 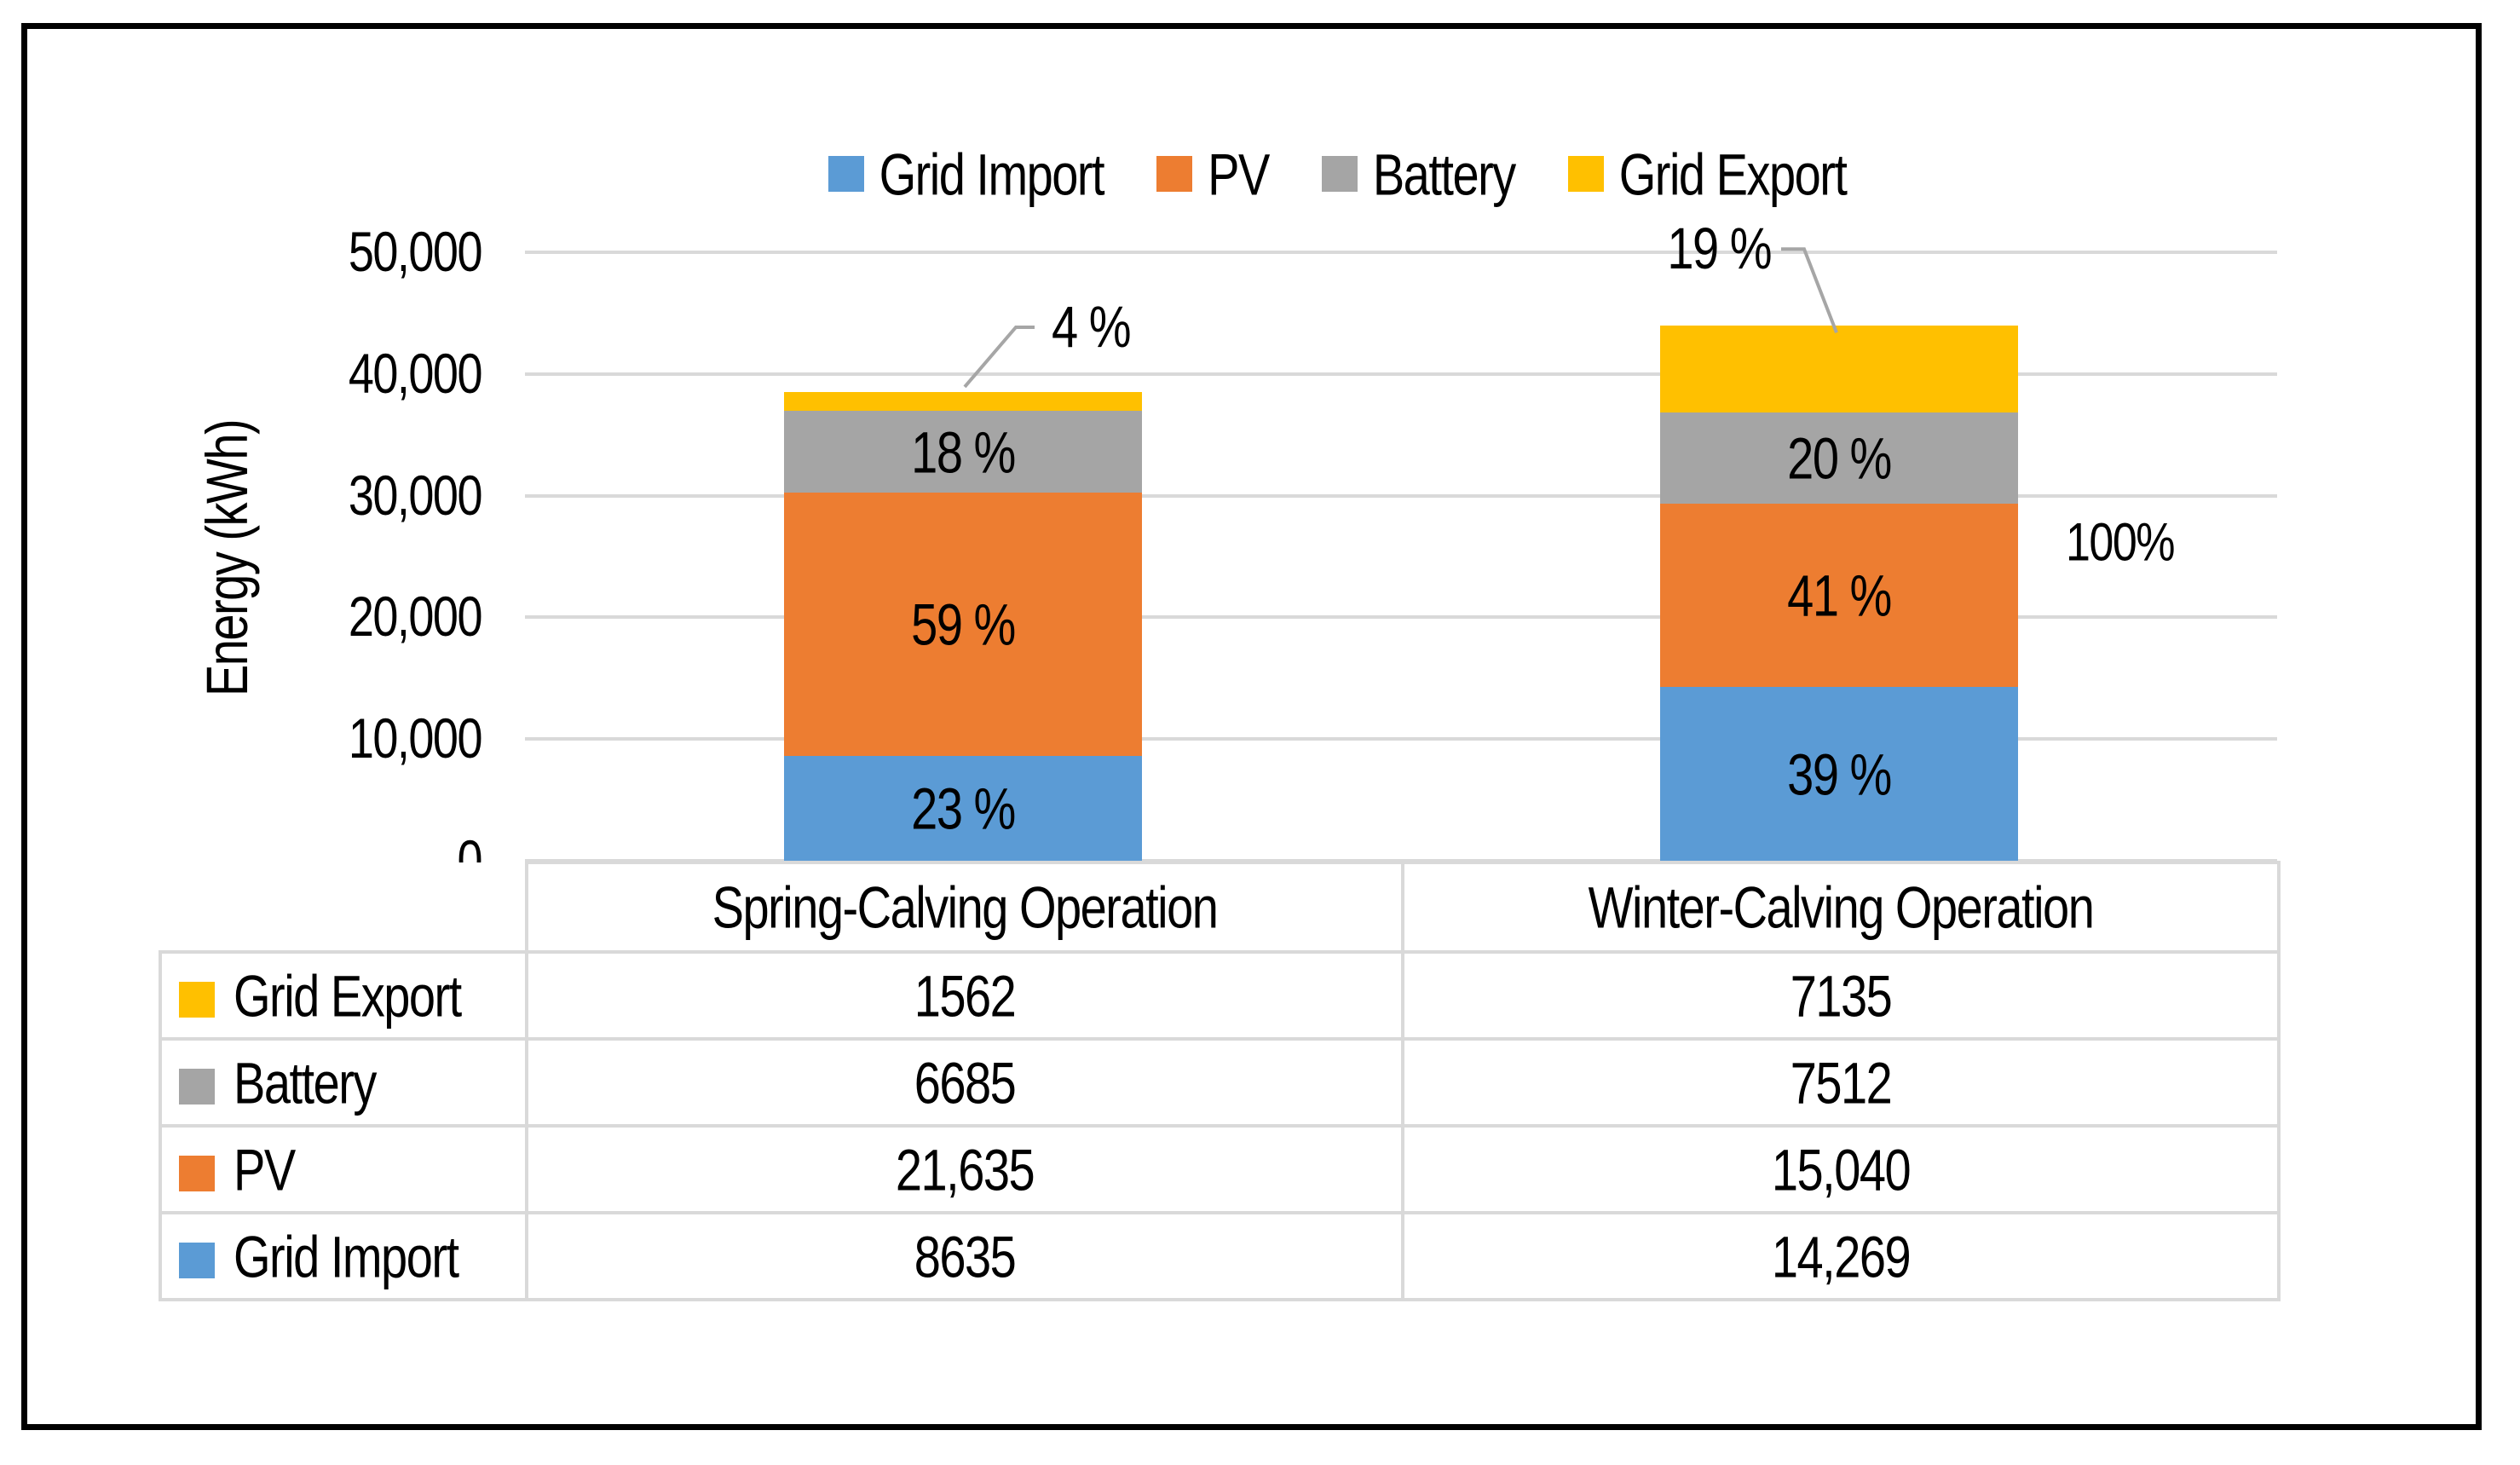 I want to click on y-axis-title: Energy (kWh), so click(x=226, y=558).